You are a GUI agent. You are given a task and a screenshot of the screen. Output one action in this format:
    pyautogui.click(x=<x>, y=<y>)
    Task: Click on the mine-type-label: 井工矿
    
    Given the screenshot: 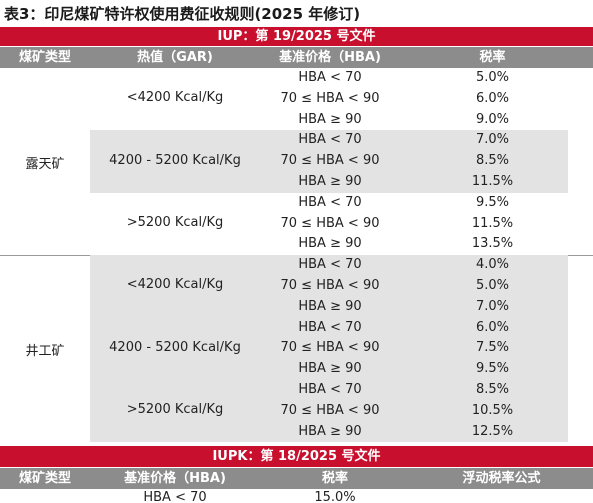 What is the action you would take?
    pyautogui.click(x=45, y=351)
    